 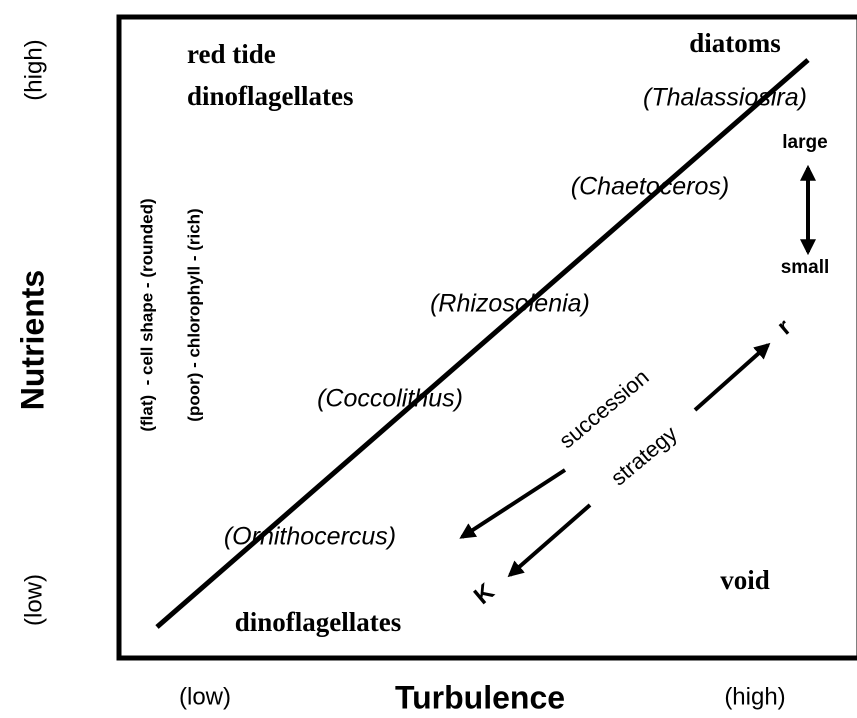 What do you see at coordinates (480, 697) in the screenshot?
I see `x-label: Turbulence` at bounding box center [480, 697].